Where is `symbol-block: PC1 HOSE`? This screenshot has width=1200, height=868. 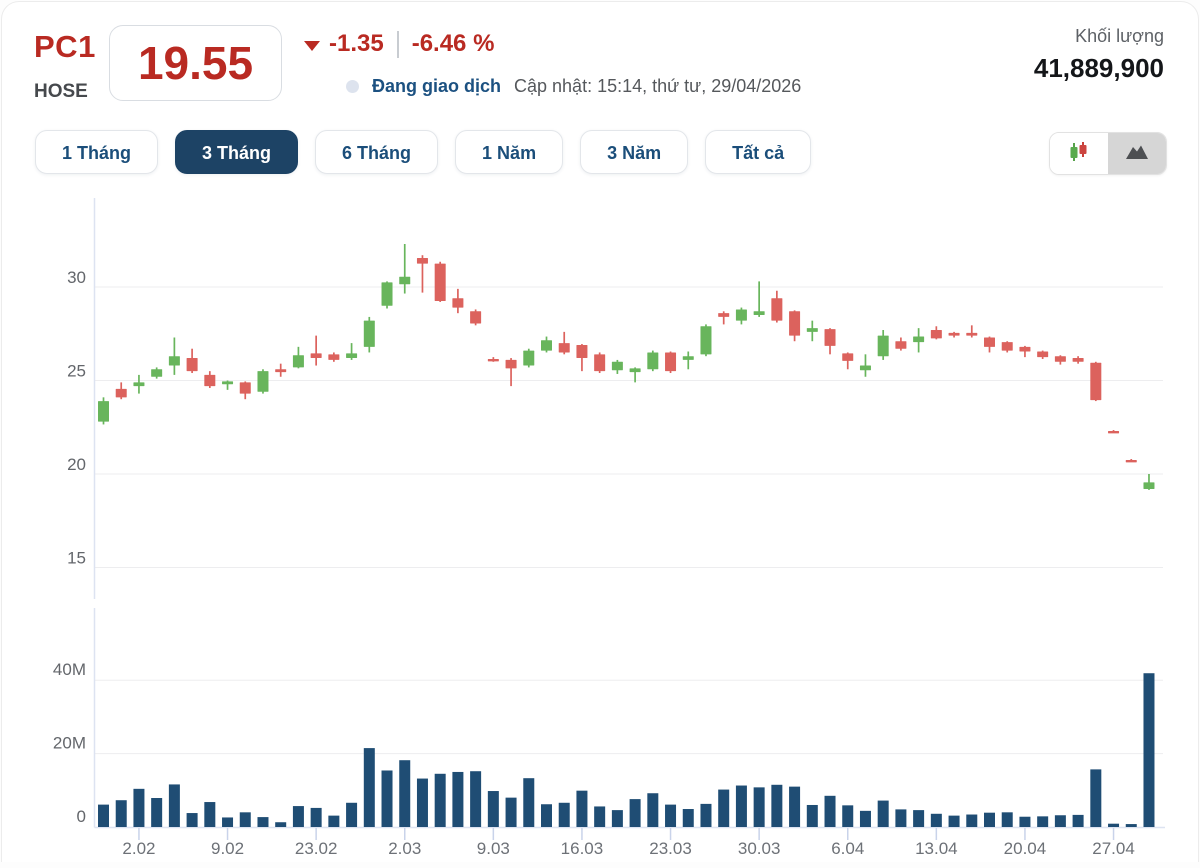 symbol-block: PC1 HOSE is located at coordinates (65, 66).